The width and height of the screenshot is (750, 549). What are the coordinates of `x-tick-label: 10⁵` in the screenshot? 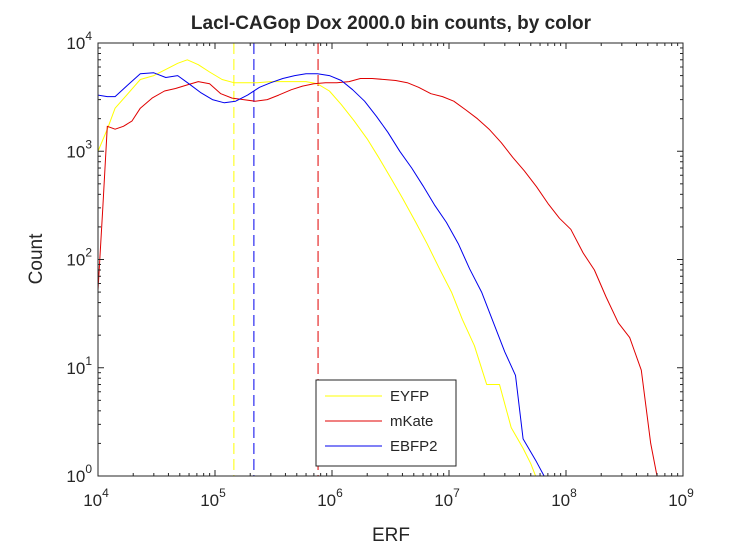 It's located at (213, 498).